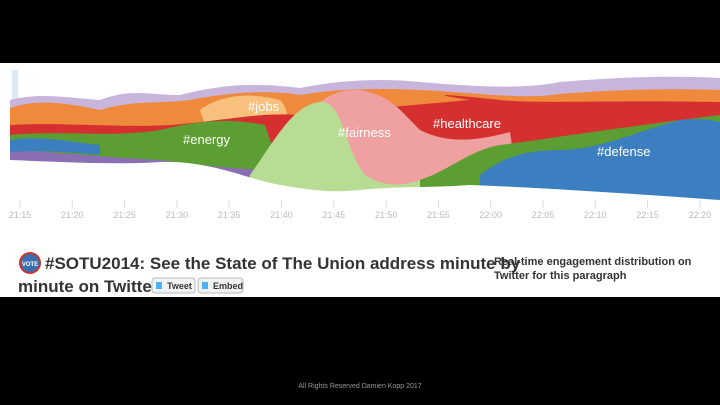 This screenshot has height=405, width=720. Describe the element at coordinates (334, 215) in the screenshot. I see `x-tick-label: 21:45` at that location.